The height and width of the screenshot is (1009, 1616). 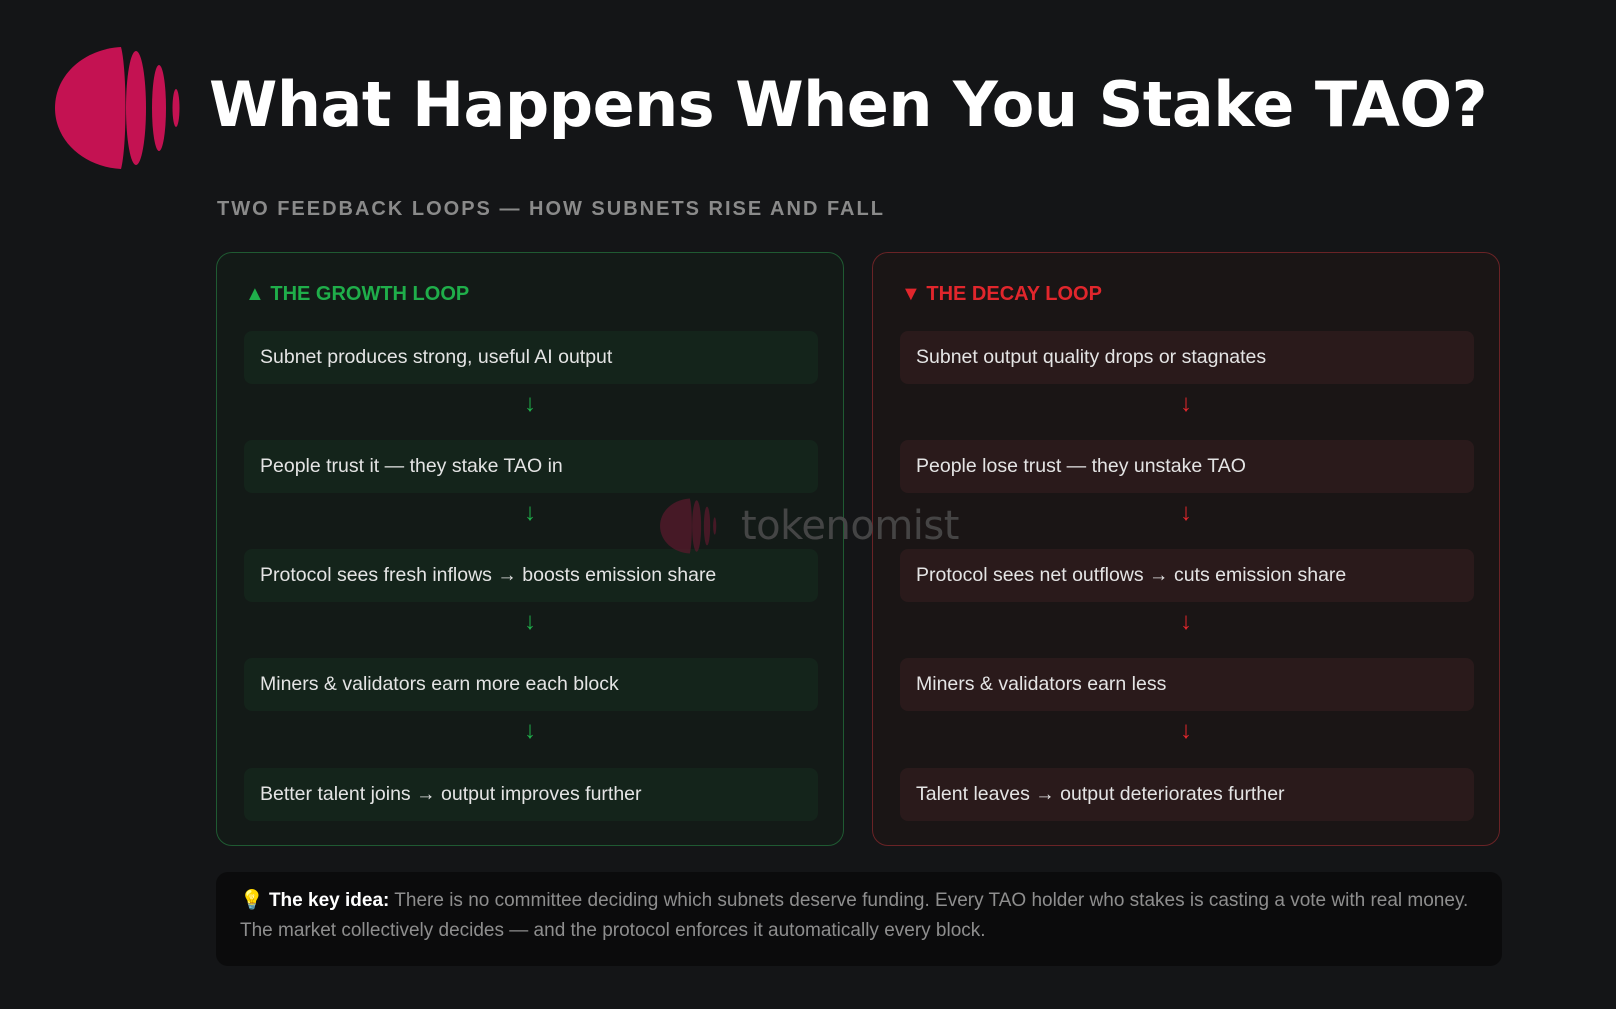 What do you see at coordinates (1001, 294) in the screenshot?
I see `decay-loop-title: ▼ THE DECAY LOOP` at bounding box center [1001, 294].